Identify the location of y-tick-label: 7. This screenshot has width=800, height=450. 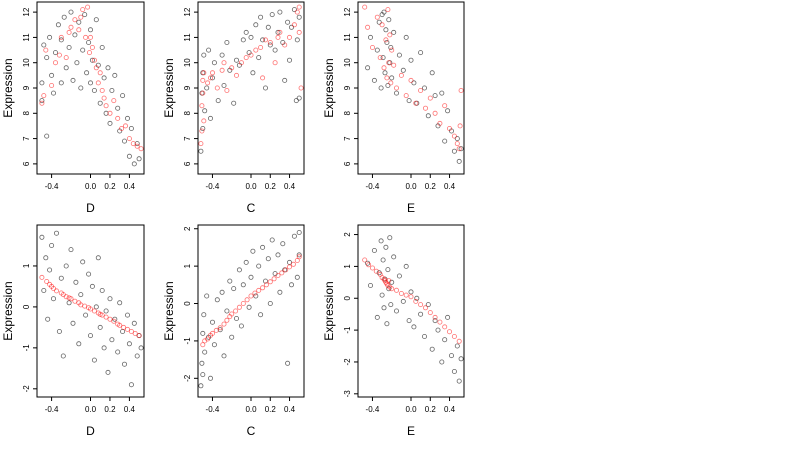
(26, 138).